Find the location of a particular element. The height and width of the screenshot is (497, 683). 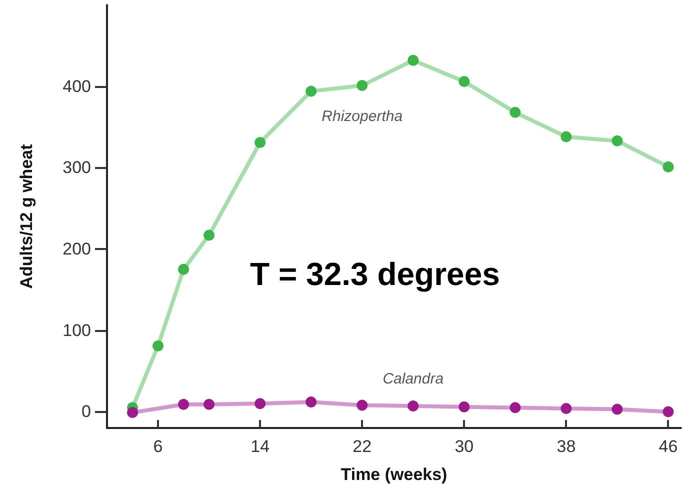

y-axis-title: Adults/12 g wheat is located at coordinates (26, 216).